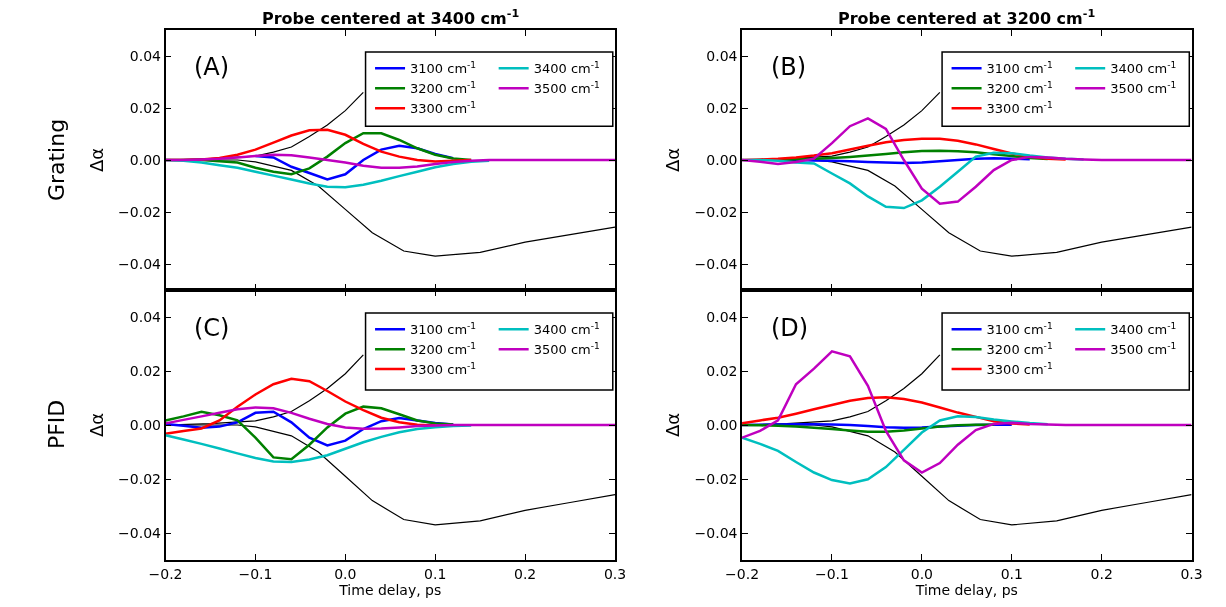 The image size is (1226, 607). What do you see at coordinates (967, 17) in the screenshot?
I see `chart-title: Probe centered at 3200 cm$^{-1}$` at bounding box center [967, 17].